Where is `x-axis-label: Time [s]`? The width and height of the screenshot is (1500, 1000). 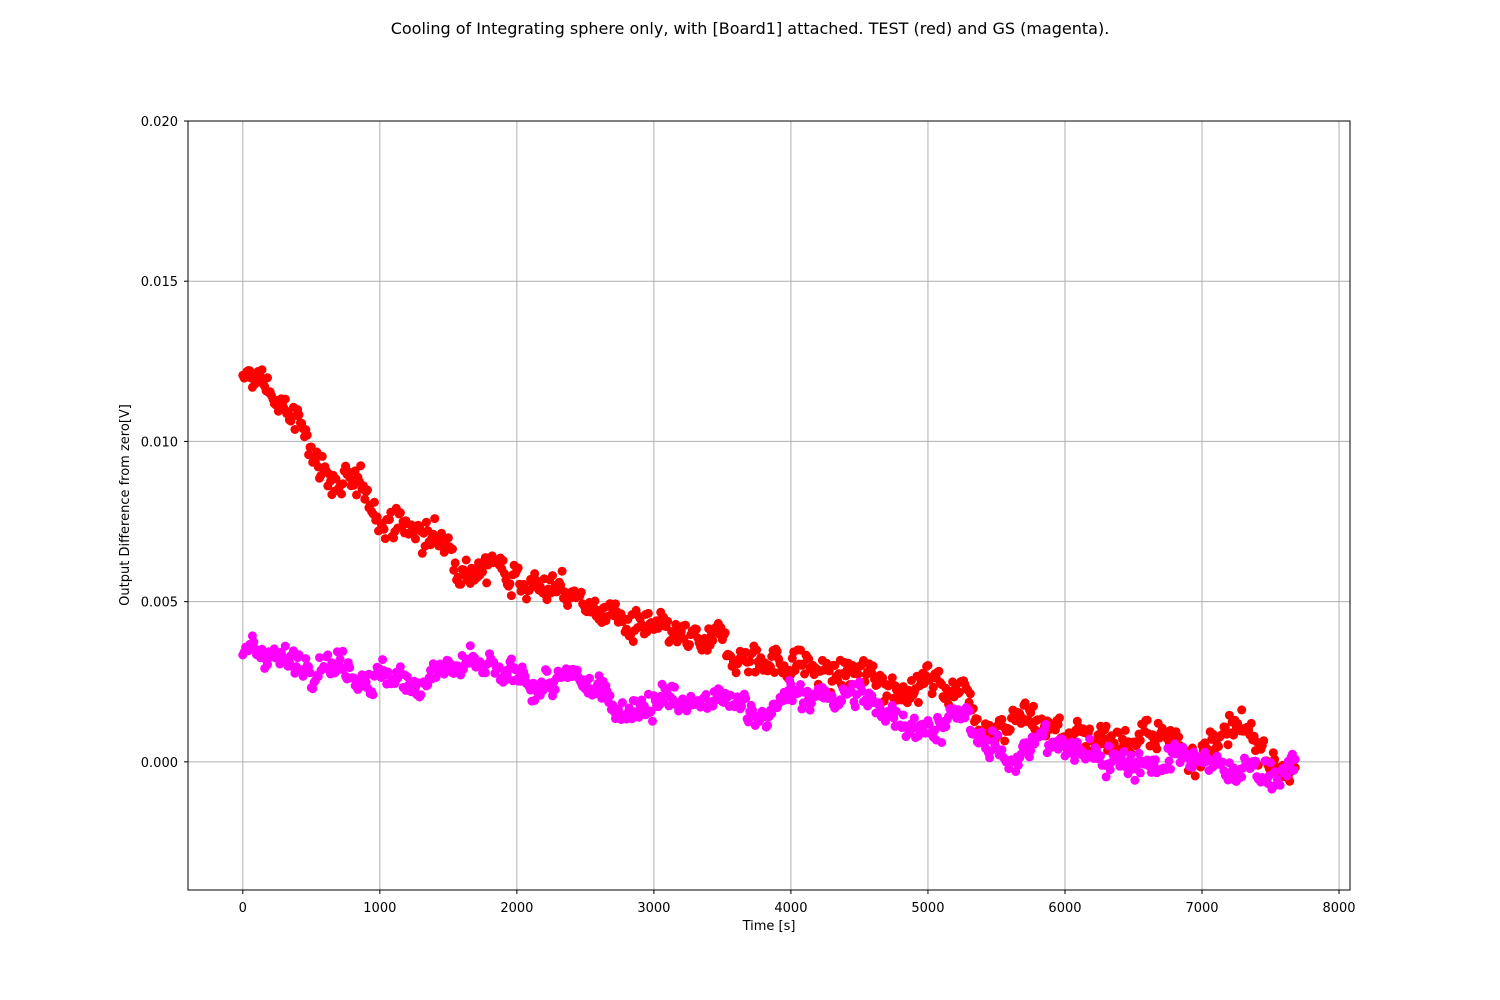
x-axis-label: Time [s] is located at coordinates (769, 926).